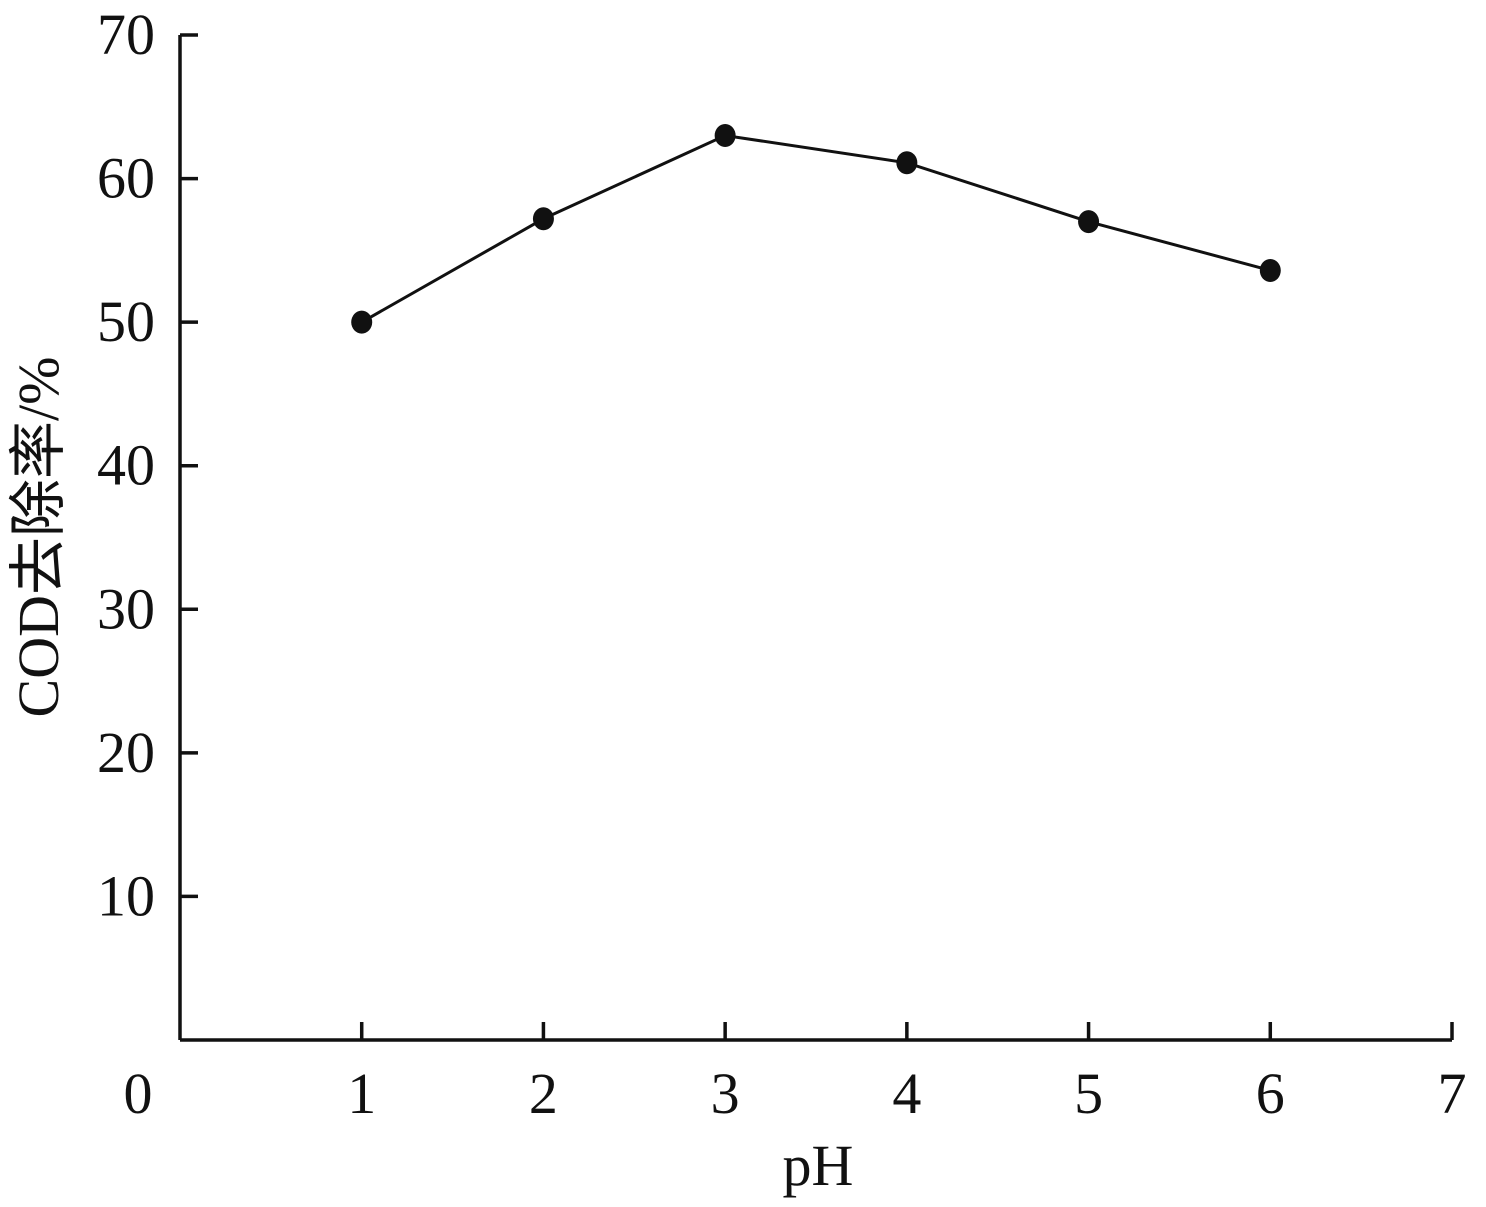 This screenshot has height=1207, width=1486. Describe the element at coordinates (1452, 1093) in the screenshot. I see `x-tick-label: 7` at that location.